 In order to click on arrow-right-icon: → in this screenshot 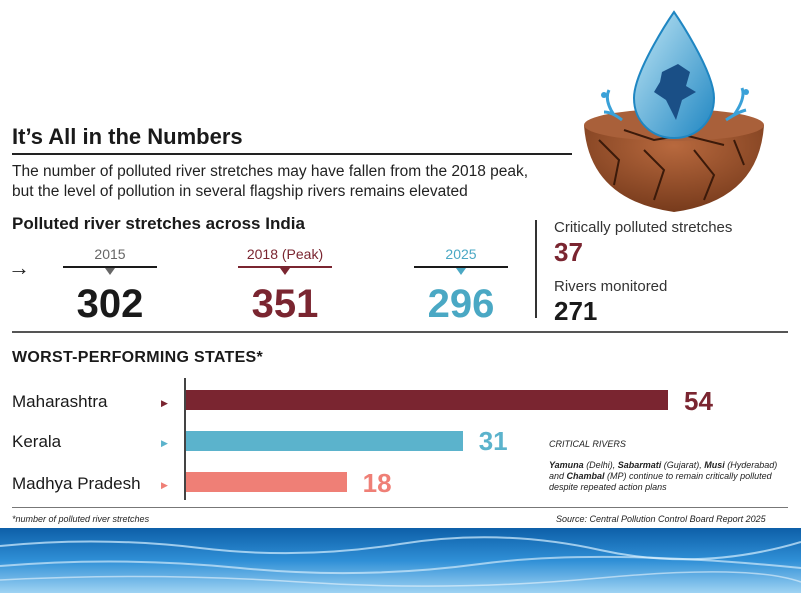, I will do `click(19, 267)`.